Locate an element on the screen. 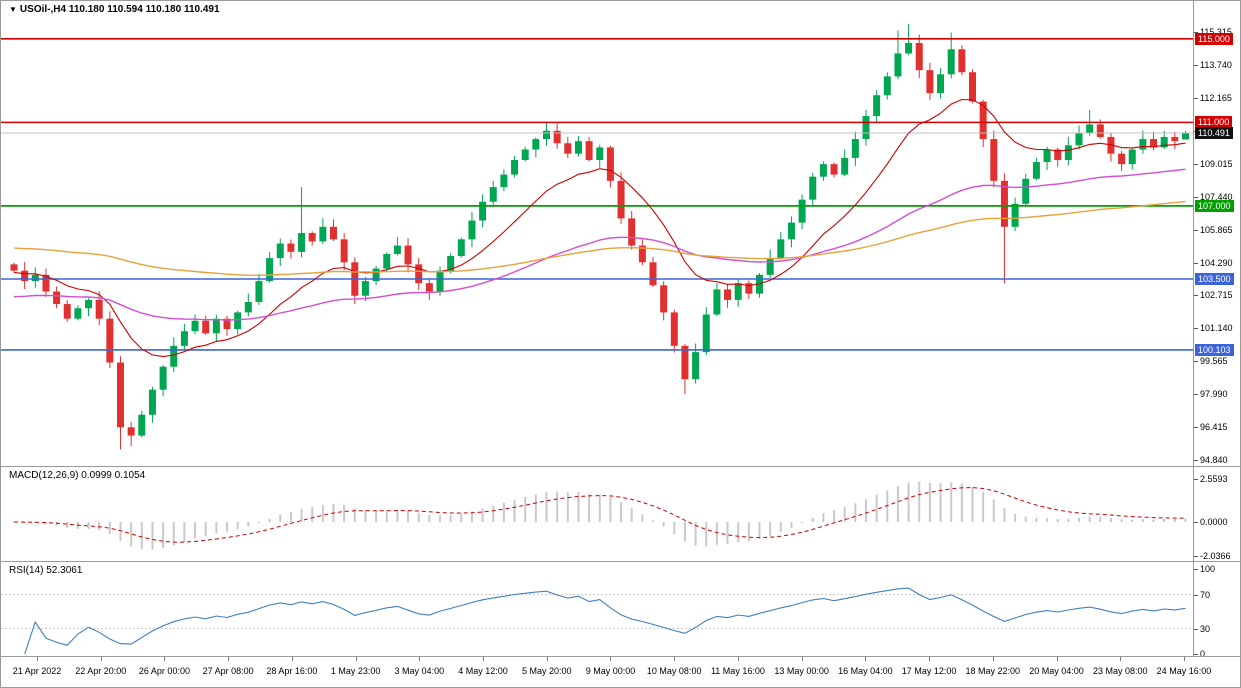 The image size is (1241, 688). time-label: 10 May 08:00 is located at coordinates (674, 671).